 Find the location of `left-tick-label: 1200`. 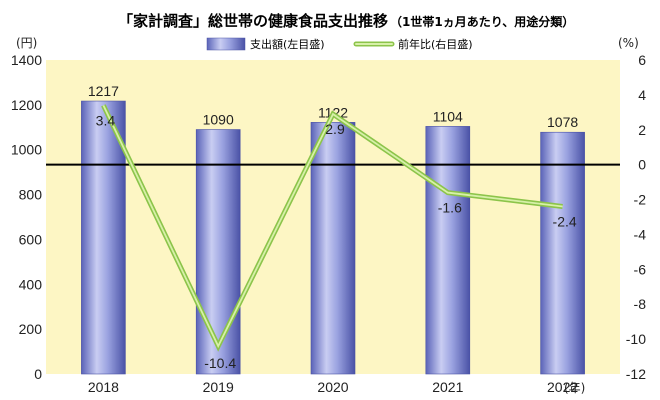

left-tick-label: 1200 is located at coordinates (26, 105).